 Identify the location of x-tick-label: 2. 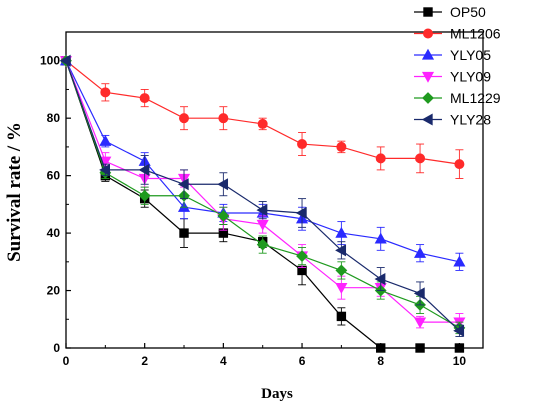
(144, 361).